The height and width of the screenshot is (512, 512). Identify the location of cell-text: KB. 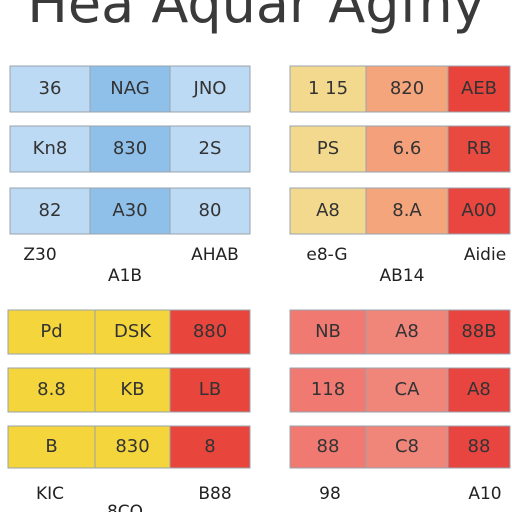
(132, 389).